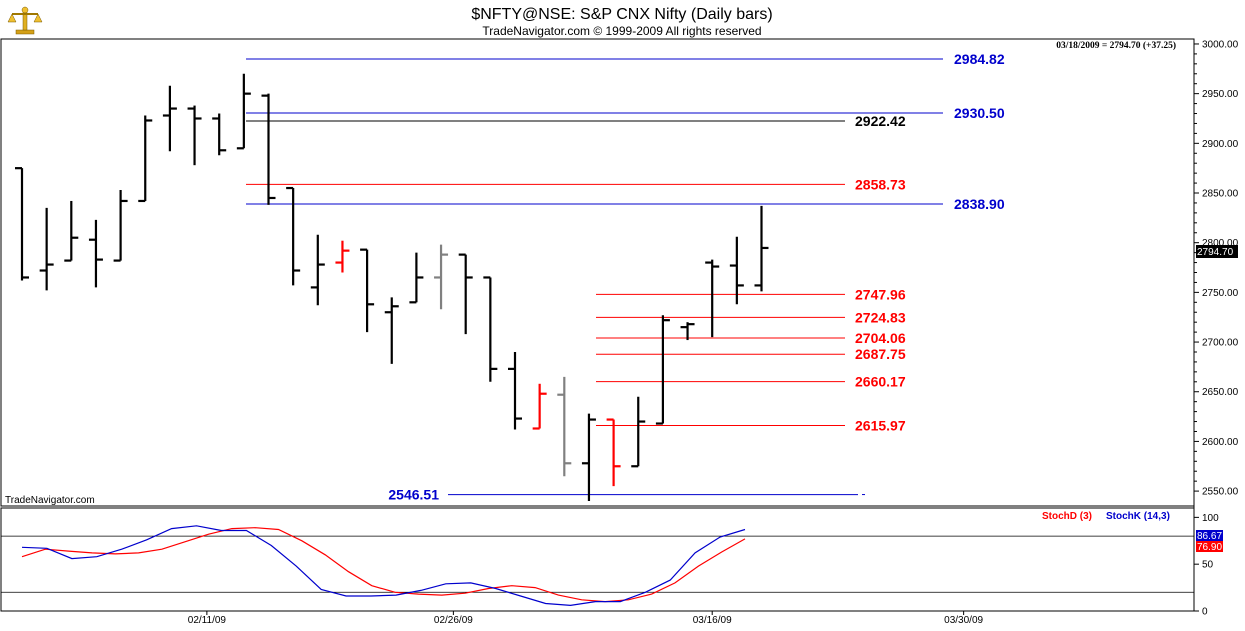 The image size is (1245, 631). I want to click on stoch-d-value-box, so click(1209, 546).